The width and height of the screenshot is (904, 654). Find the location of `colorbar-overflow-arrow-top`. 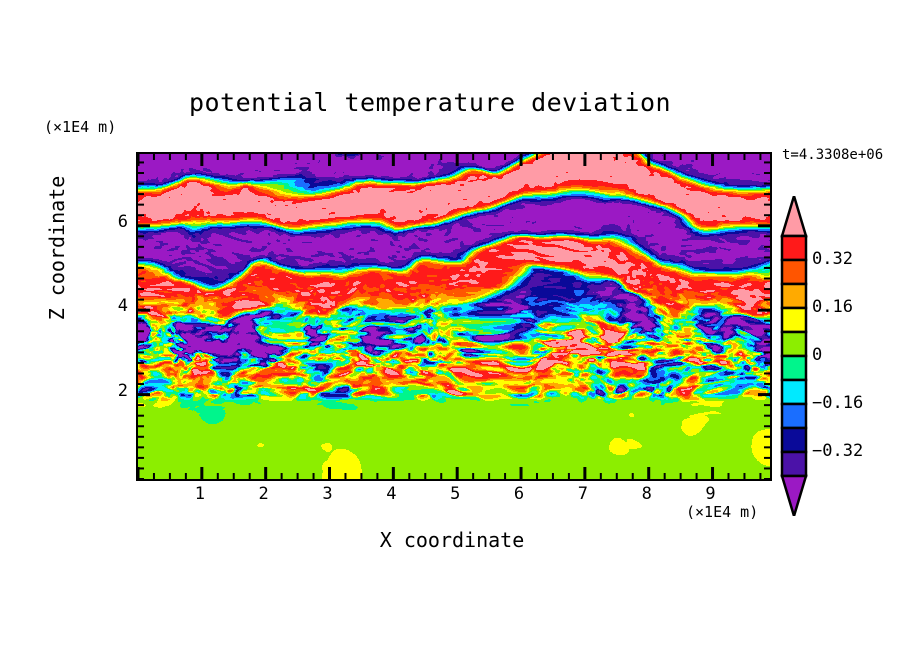

colorbar-overflow-arrow-top is located at coordinates (794, 217).